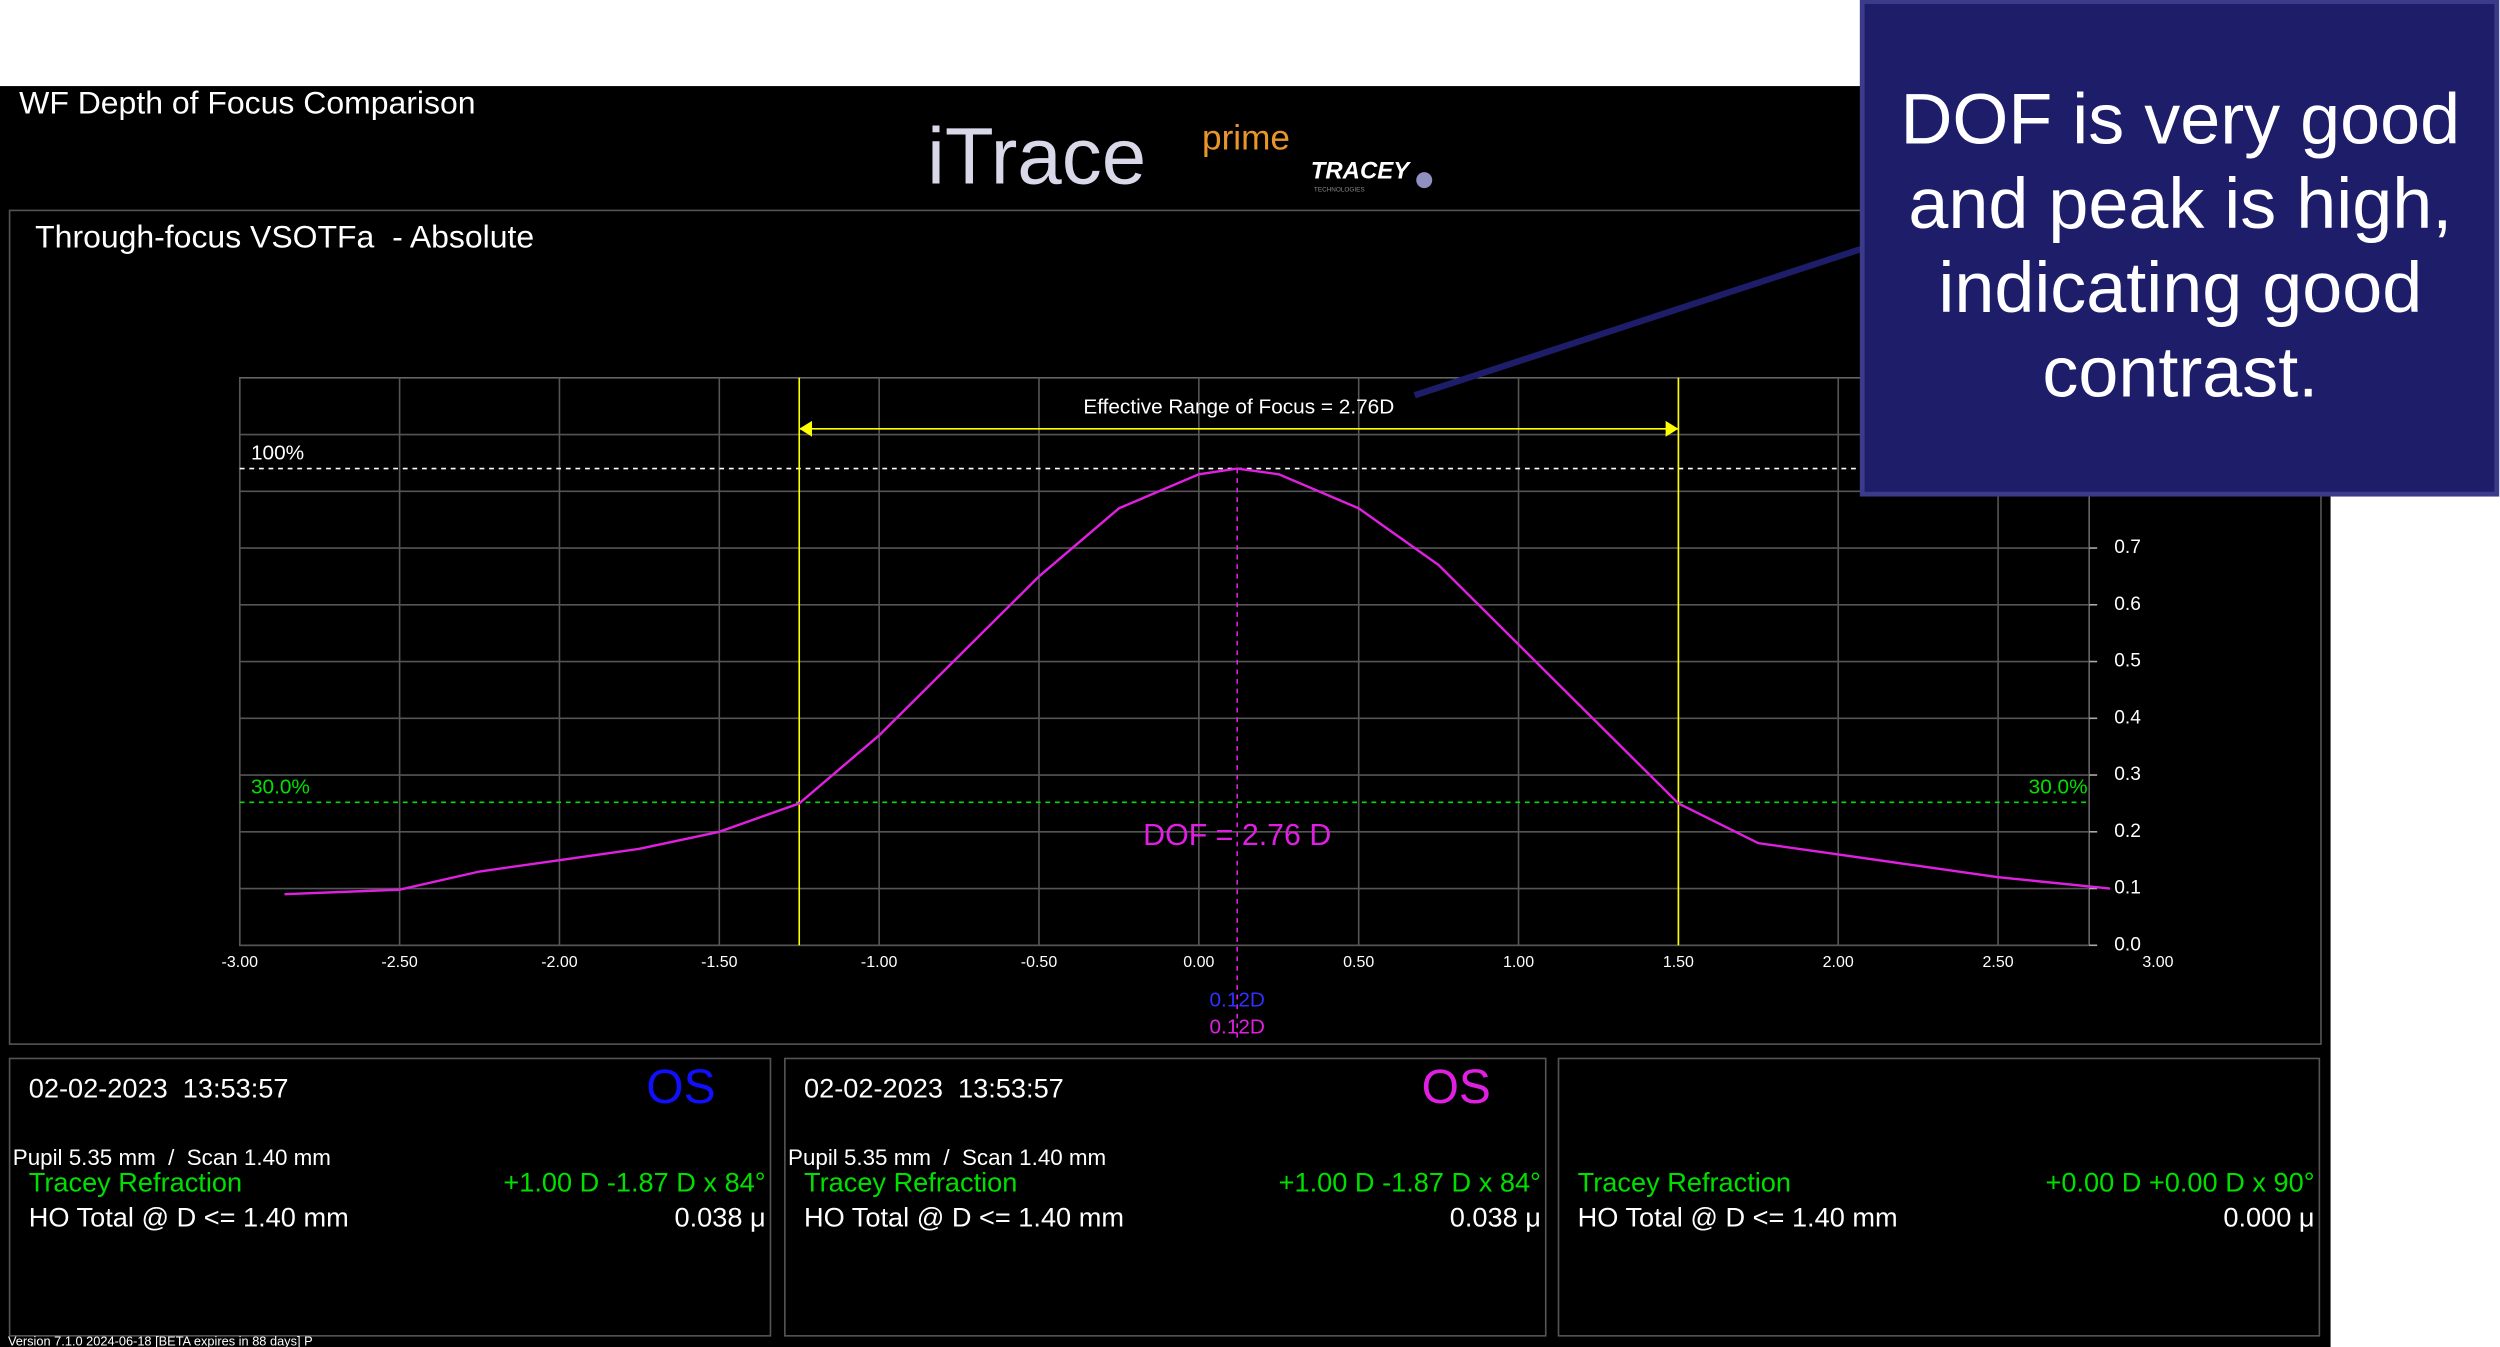 The height and width of the screenshot is (1347, 2500). What do you see at coordinates (879, 962) in the screenshot?
I see `x-tick-label: -1.00` at bounding box center [879, 962].